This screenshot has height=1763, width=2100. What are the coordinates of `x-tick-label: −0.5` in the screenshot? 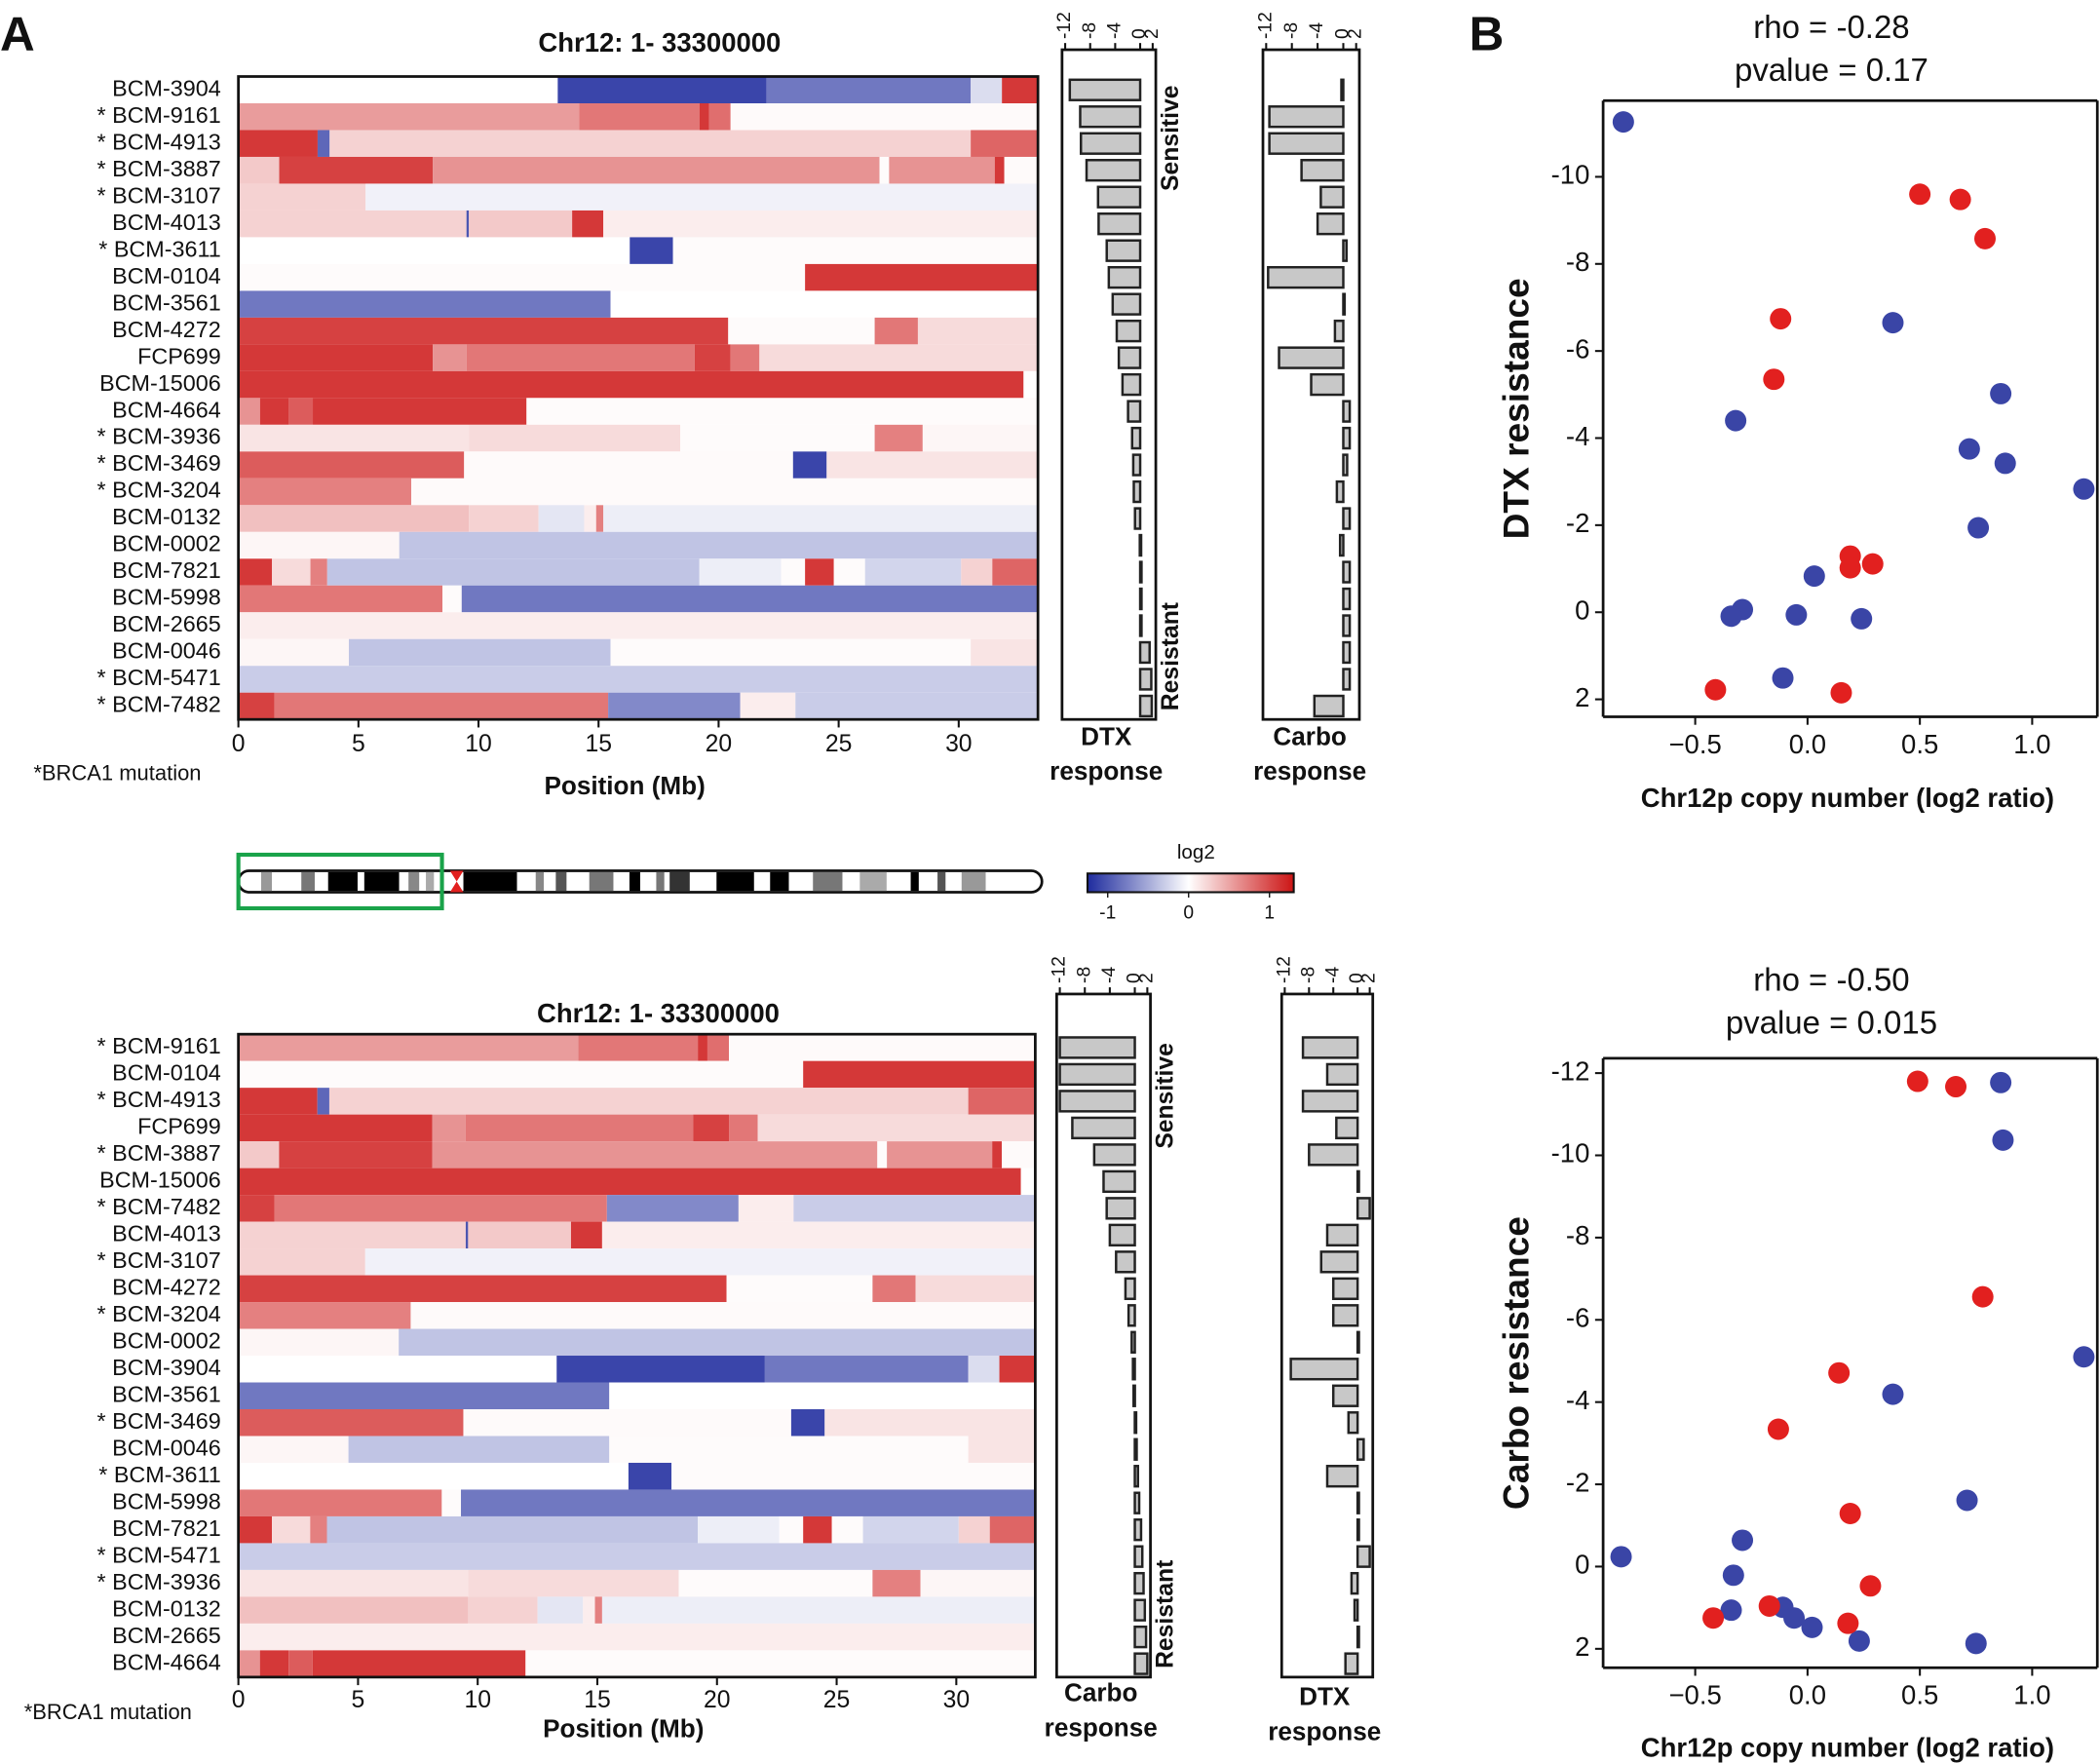 It's located at (1695, 744).